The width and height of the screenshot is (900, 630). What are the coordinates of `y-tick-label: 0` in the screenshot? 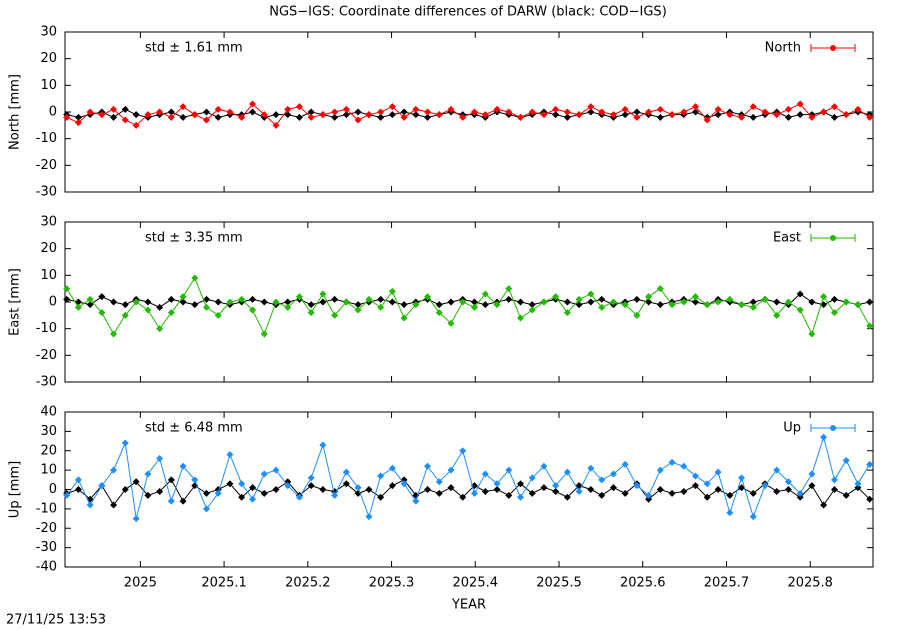 It's located at (53, 112).